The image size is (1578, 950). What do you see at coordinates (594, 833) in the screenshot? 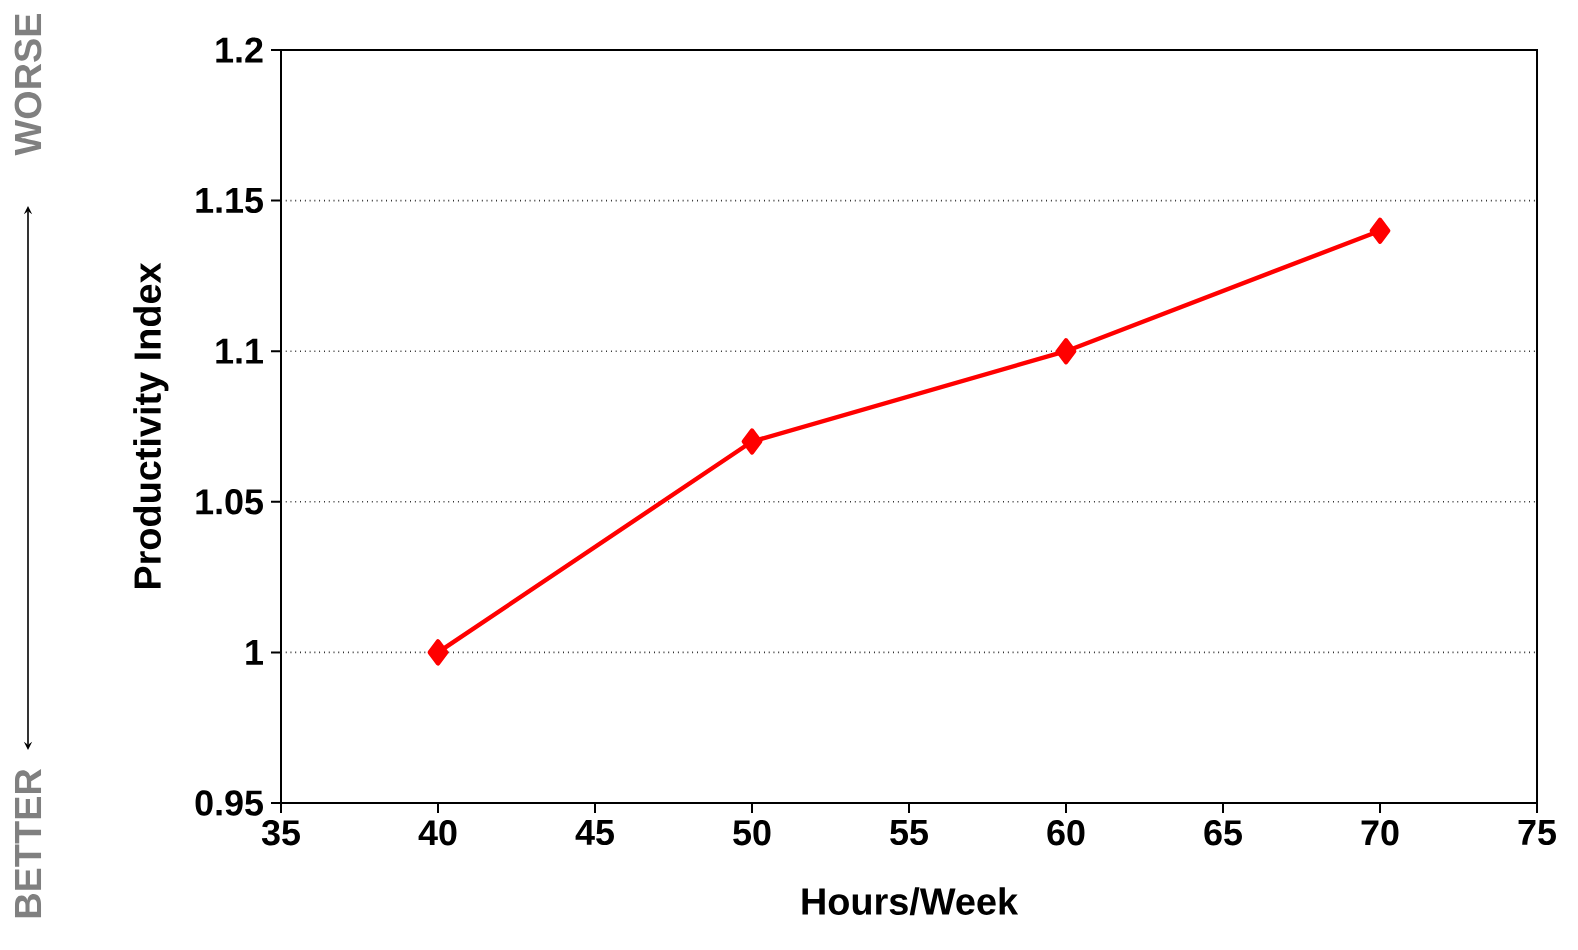
I see `x-tick-label: 45` at bounding box center [594, 833].